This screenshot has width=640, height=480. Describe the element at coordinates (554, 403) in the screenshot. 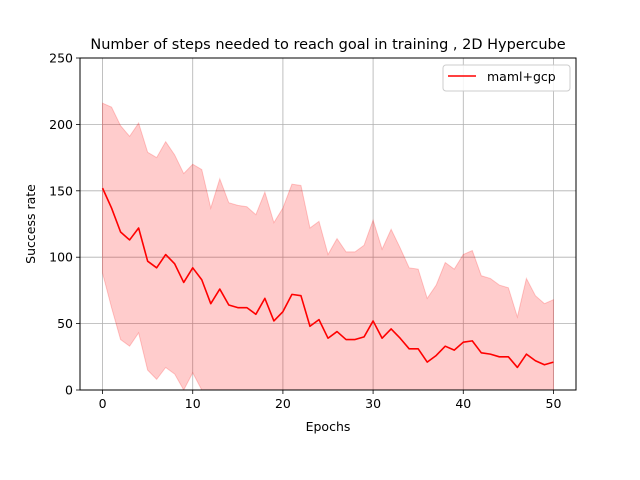

I see `x-tick-label: 50` at that location.